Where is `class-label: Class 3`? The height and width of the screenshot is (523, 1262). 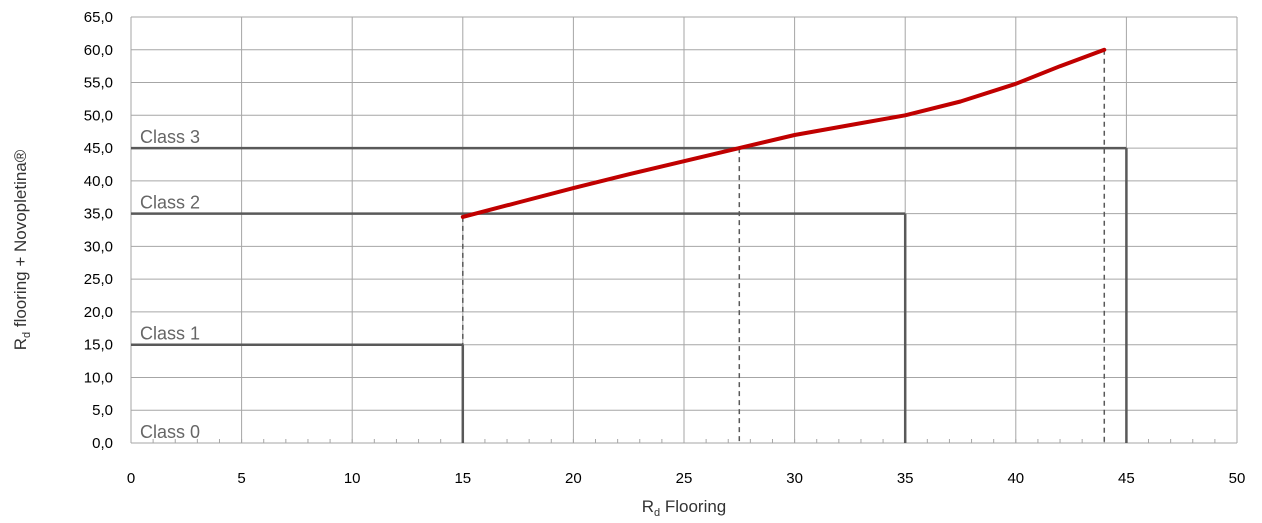 class-label: Class 3 is located at coordinates (170, 137).